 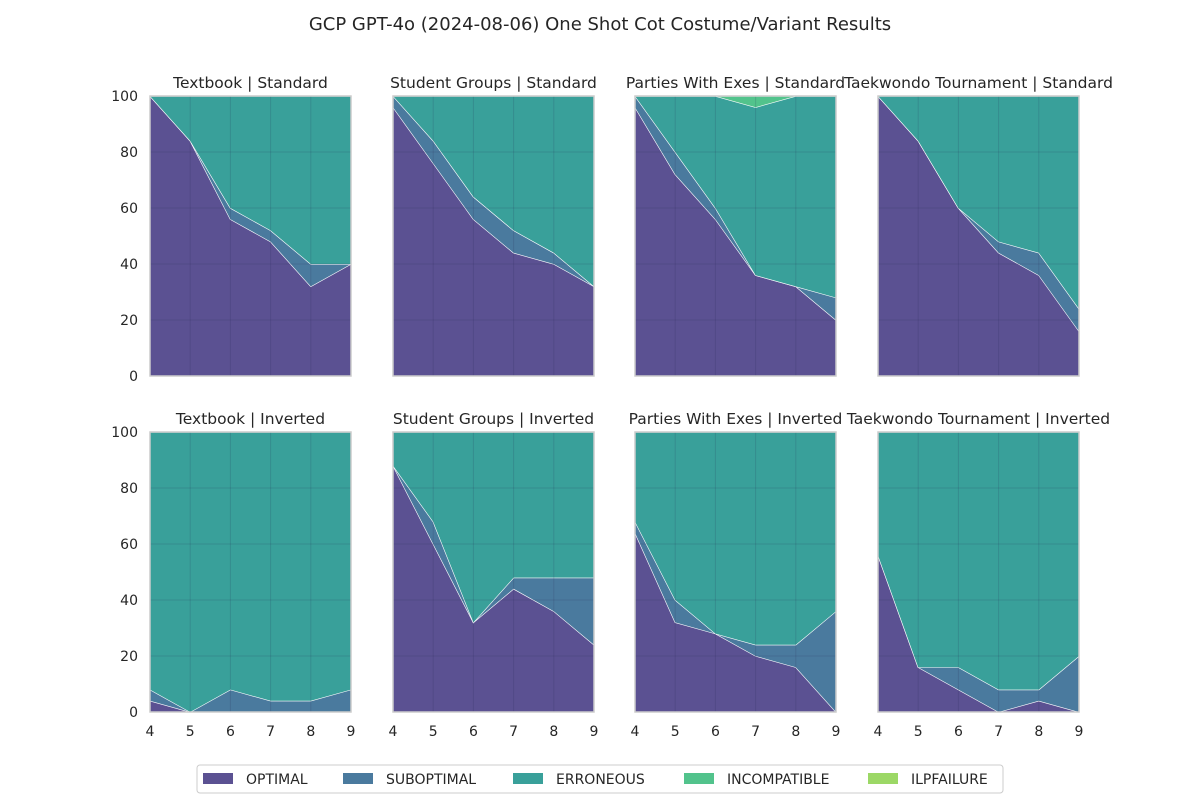 What do you see at coordinates (736, 419) in the screenshot?
I see `panel-title: Parties With Exes | Inverted` at bounding box center [736, 419].